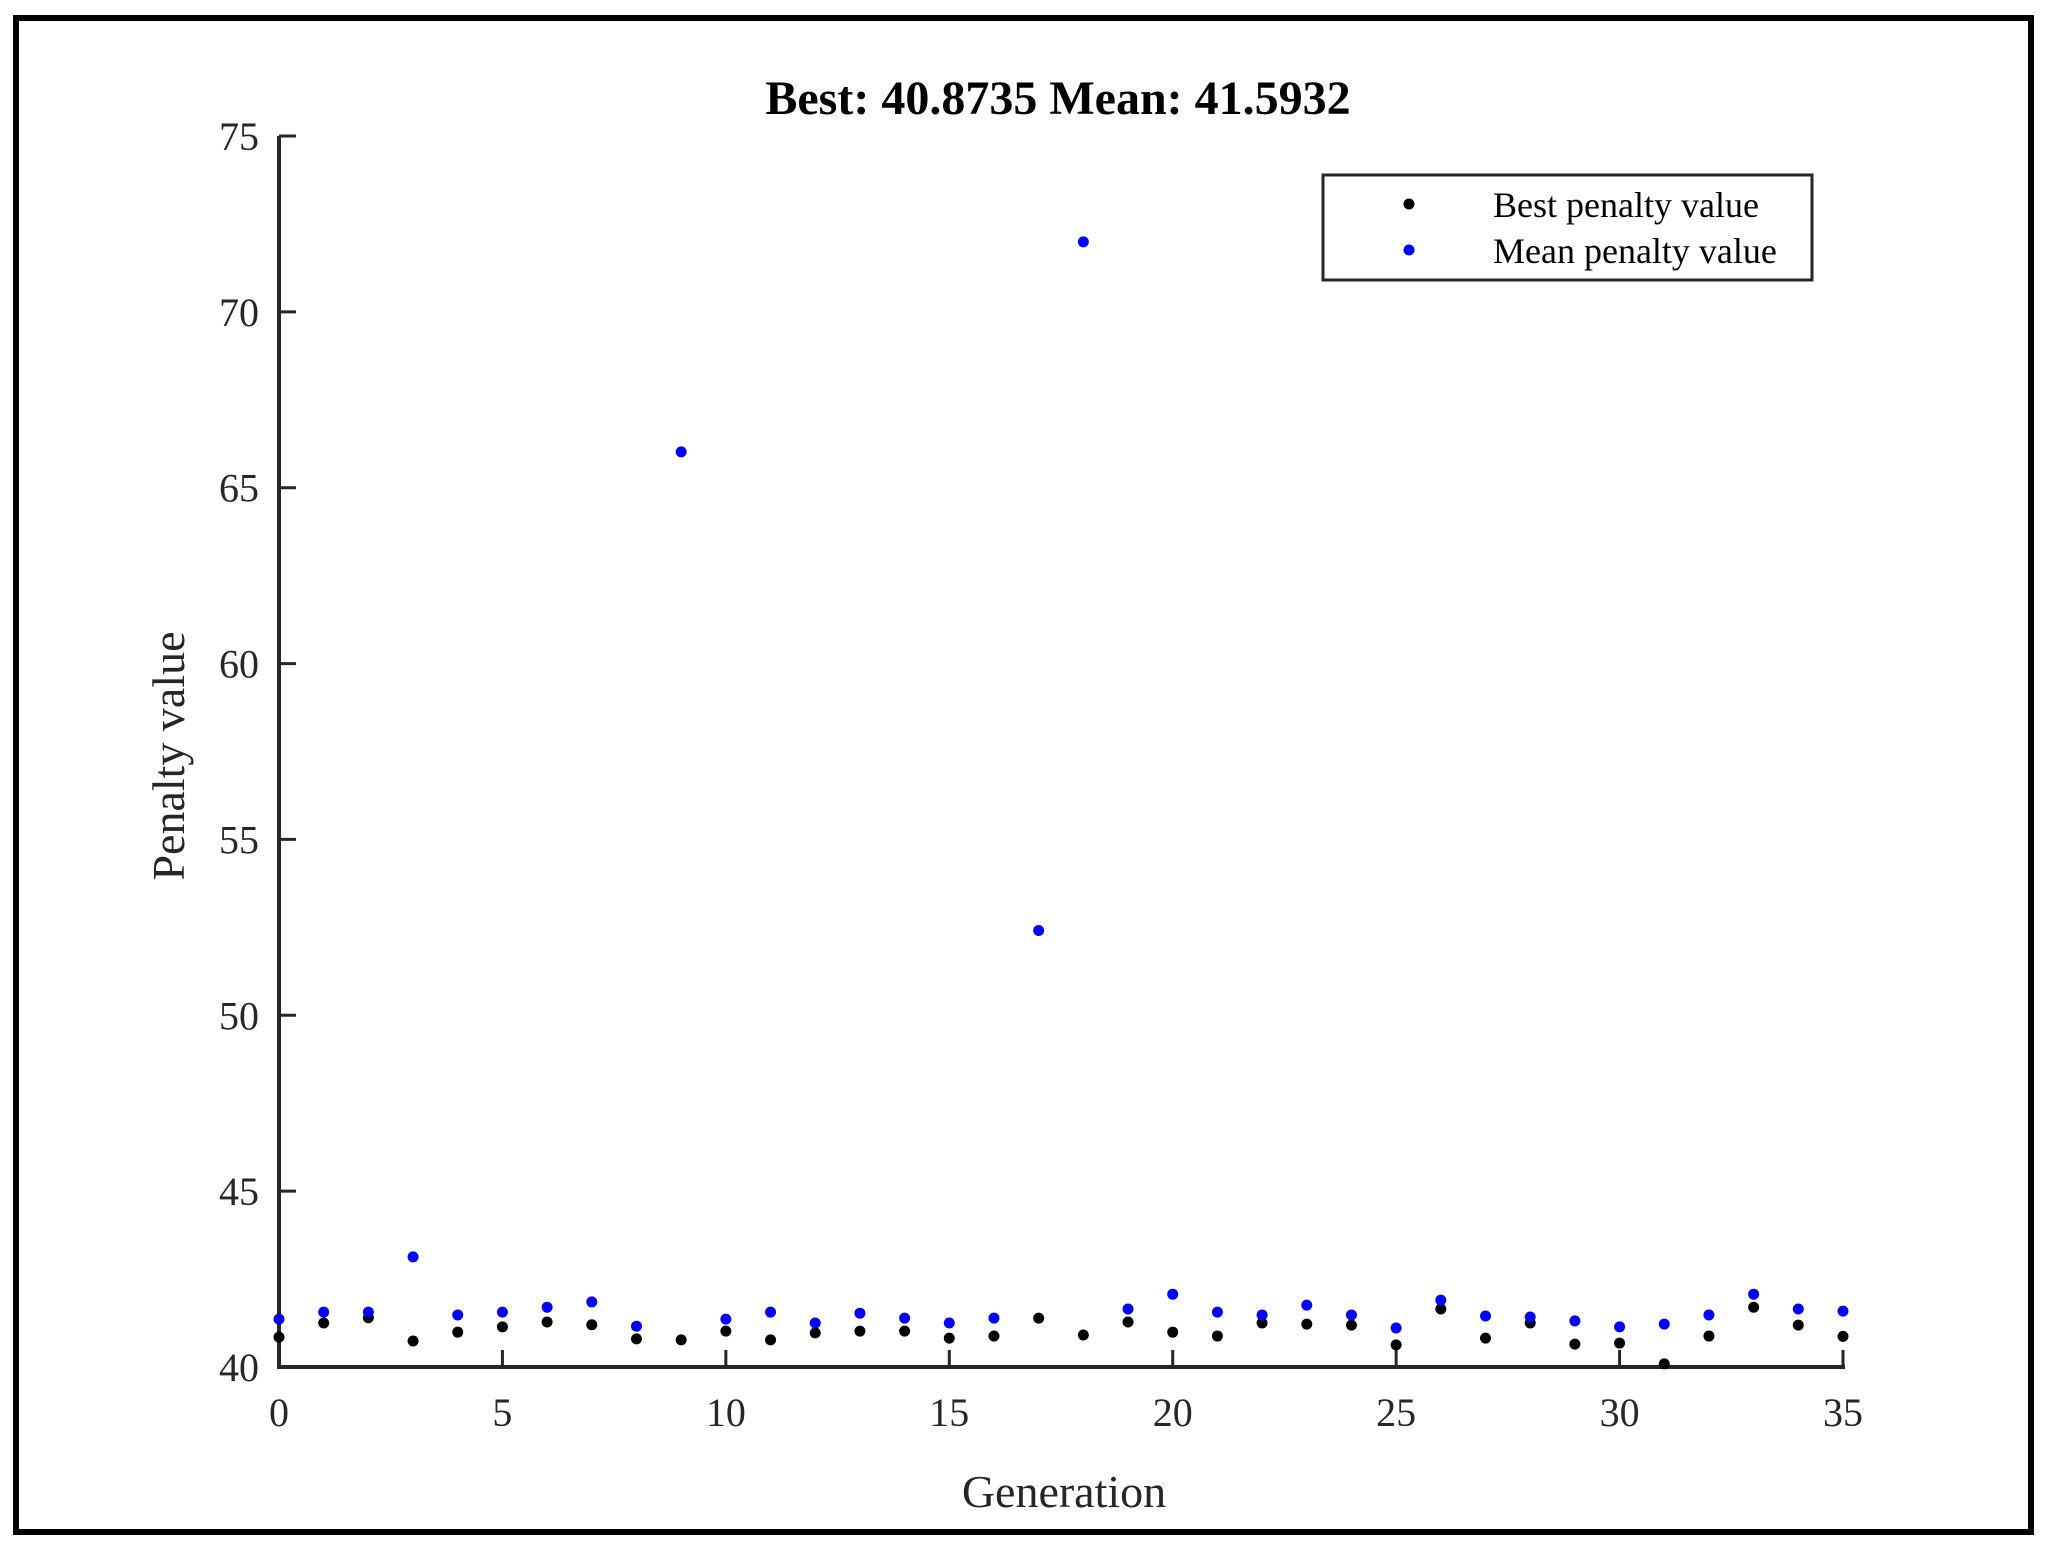  Describe the element at coordinates (1396, 1412) in the screenshot. I see `x-tick-label: 25` at that location.